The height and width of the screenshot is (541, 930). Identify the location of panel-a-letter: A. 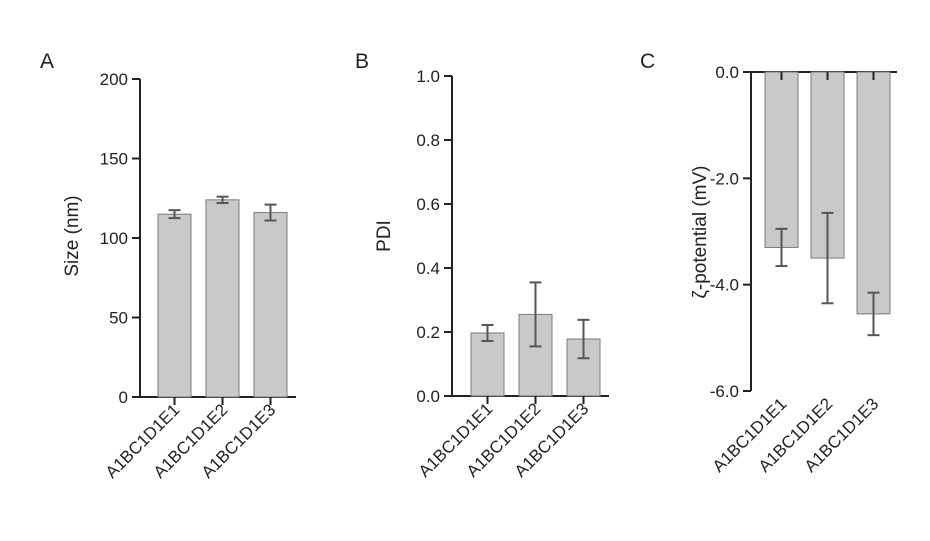
(47, 61).